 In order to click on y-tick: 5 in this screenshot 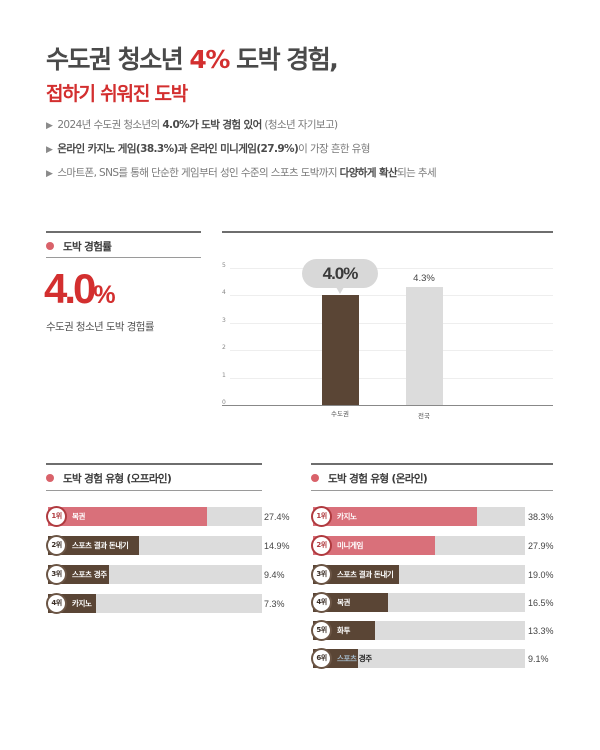, I will do `click(224, 265)`.